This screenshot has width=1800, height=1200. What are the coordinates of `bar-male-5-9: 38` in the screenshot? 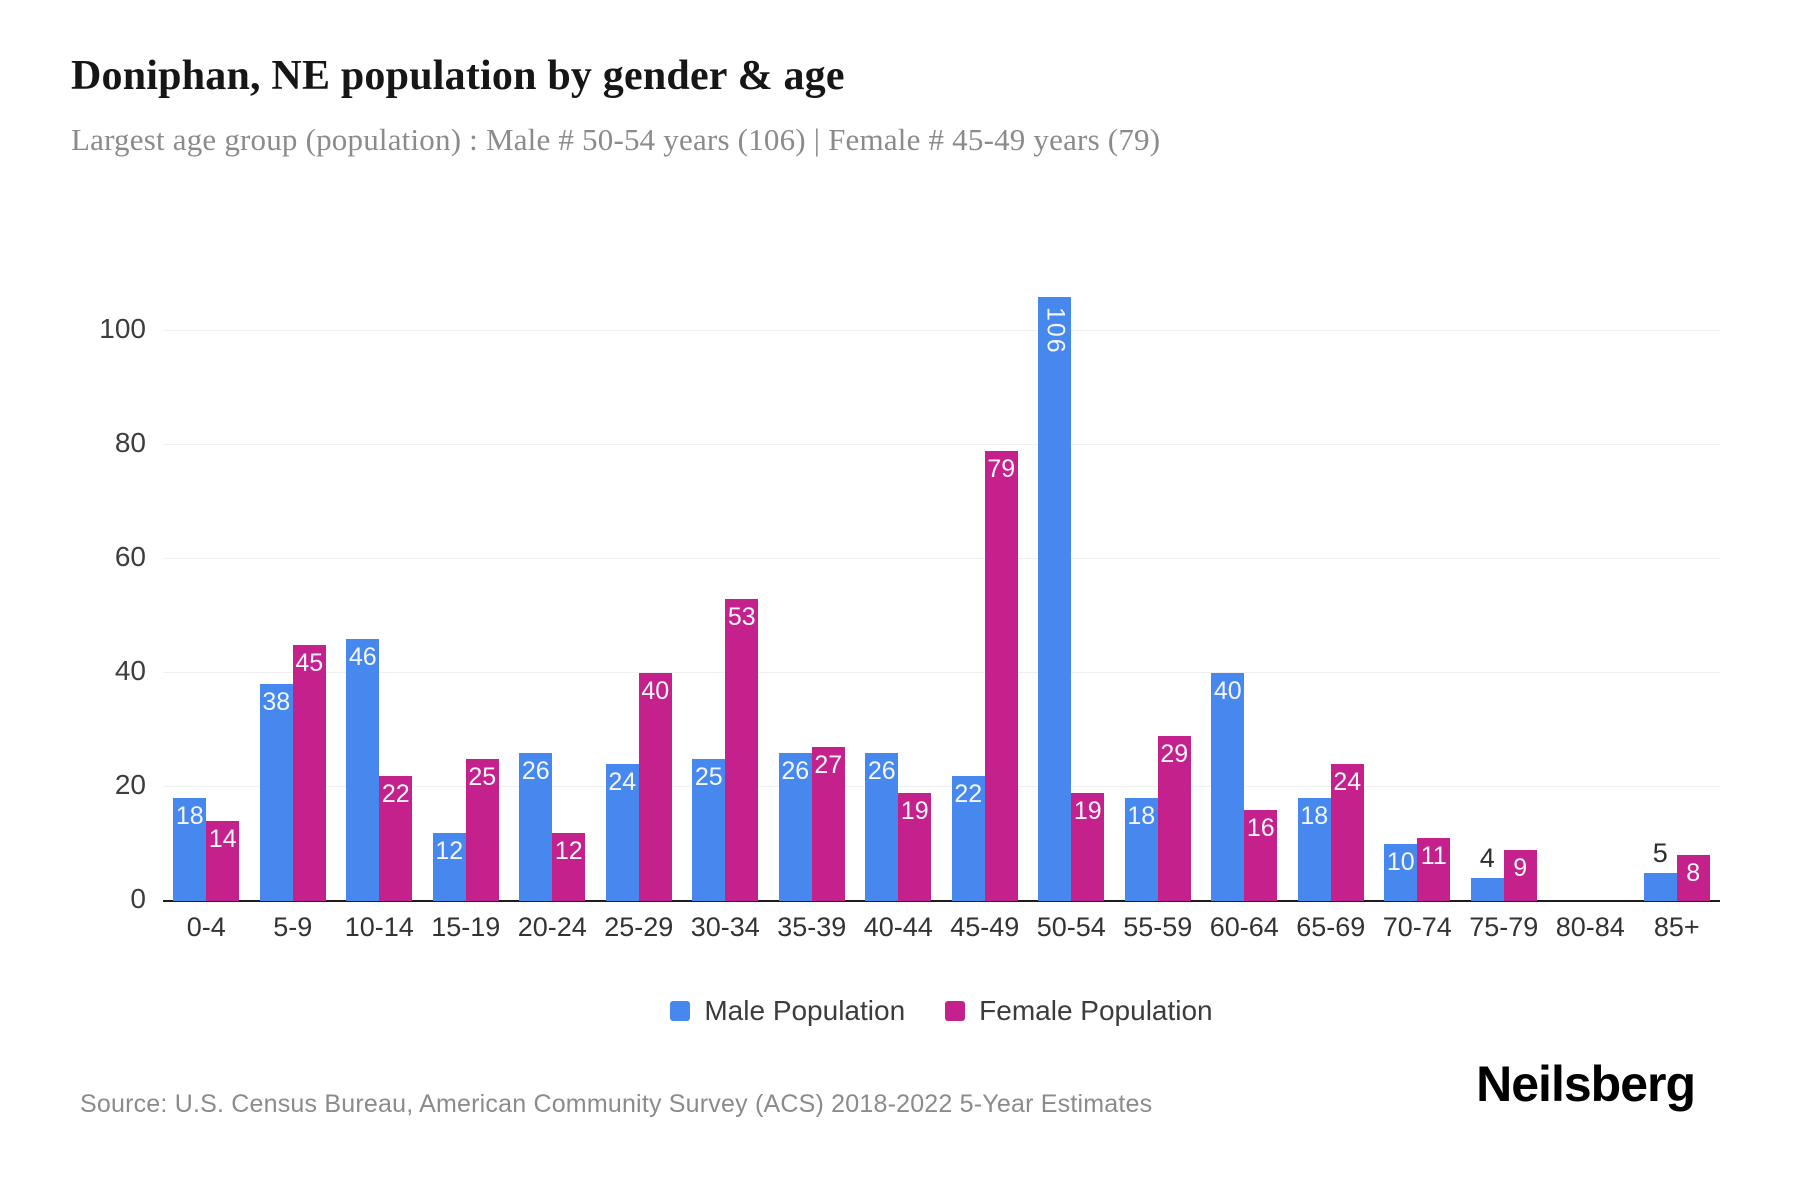 It's located at (276, 792).